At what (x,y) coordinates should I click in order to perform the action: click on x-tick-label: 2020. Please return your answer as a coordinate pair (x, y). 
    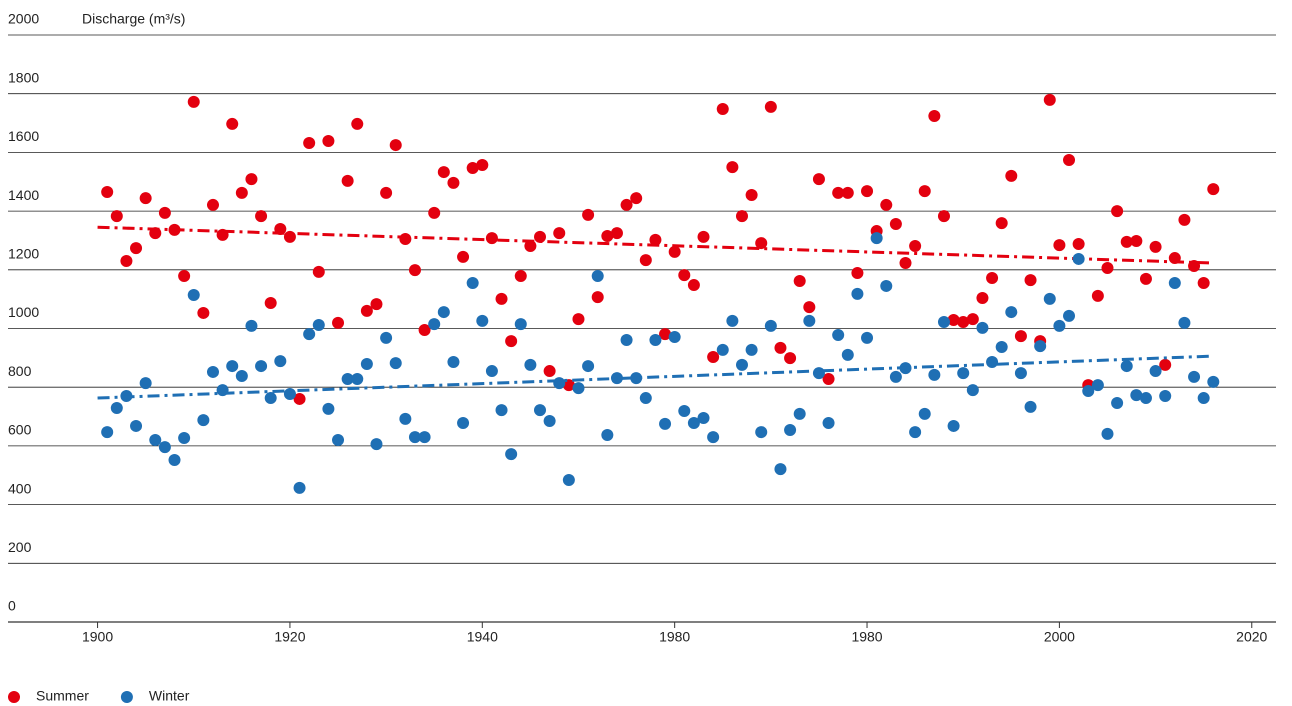
    Looking at the image, I should click on (1251, 637).